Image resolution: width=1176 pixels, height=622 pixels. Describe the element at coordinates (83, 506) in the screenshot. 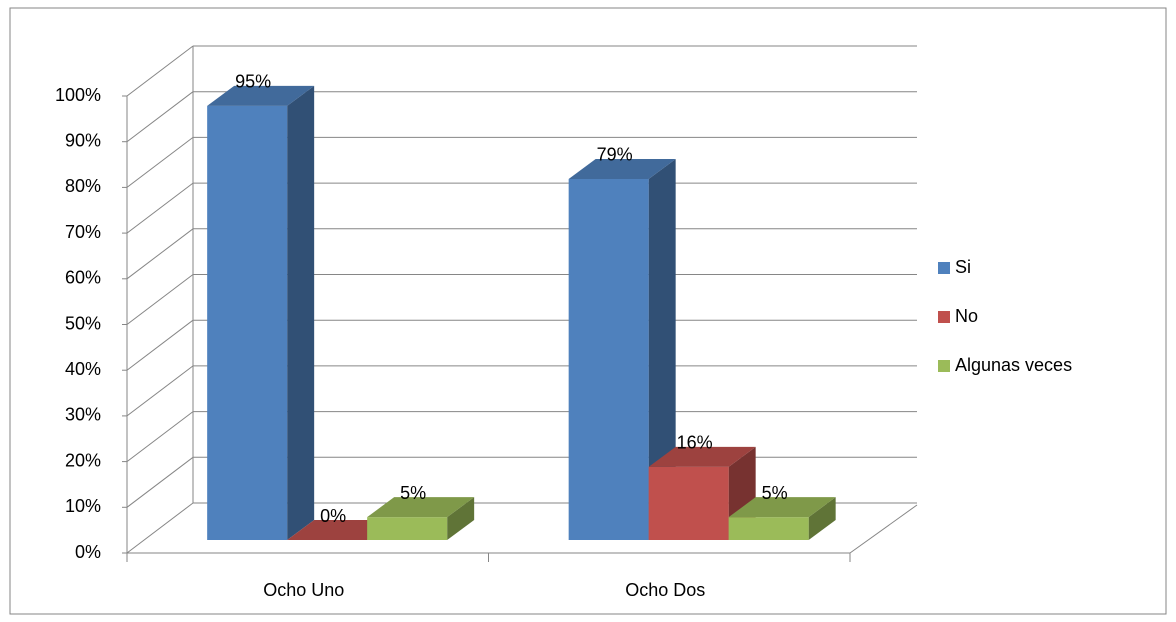

I see `y-tick-label: 10%` at that location.